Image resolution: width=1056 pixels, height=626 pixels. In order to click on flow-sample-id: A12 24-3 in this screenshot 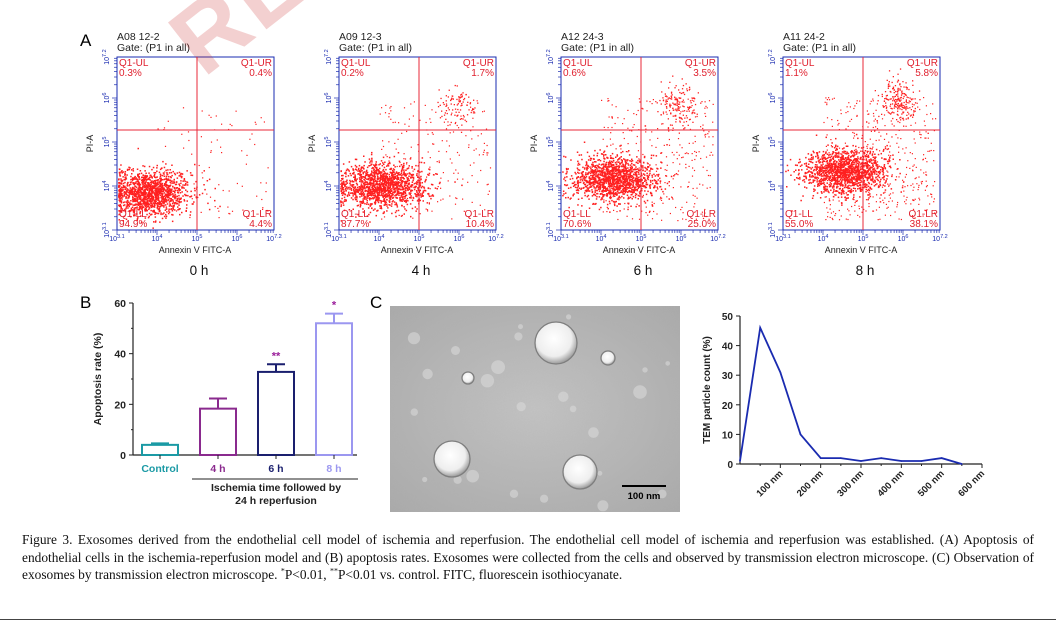, I will do `click(582, 37)`.